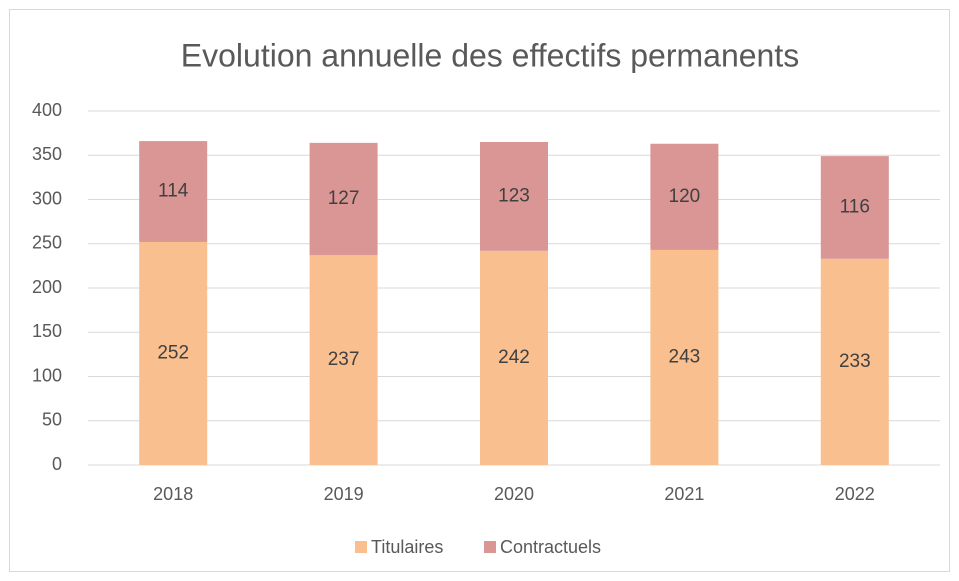  Describe the element at coordinates (52, 420) in the screenshot. I see `y-tick-label: 50` at that location.